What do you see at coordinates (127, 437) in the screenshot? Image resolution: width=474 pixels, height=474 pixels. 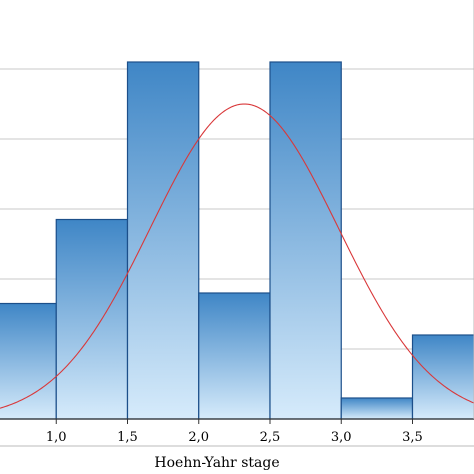 I see `x-tick-label-2: 1,5` at bounding box center [127, 437].